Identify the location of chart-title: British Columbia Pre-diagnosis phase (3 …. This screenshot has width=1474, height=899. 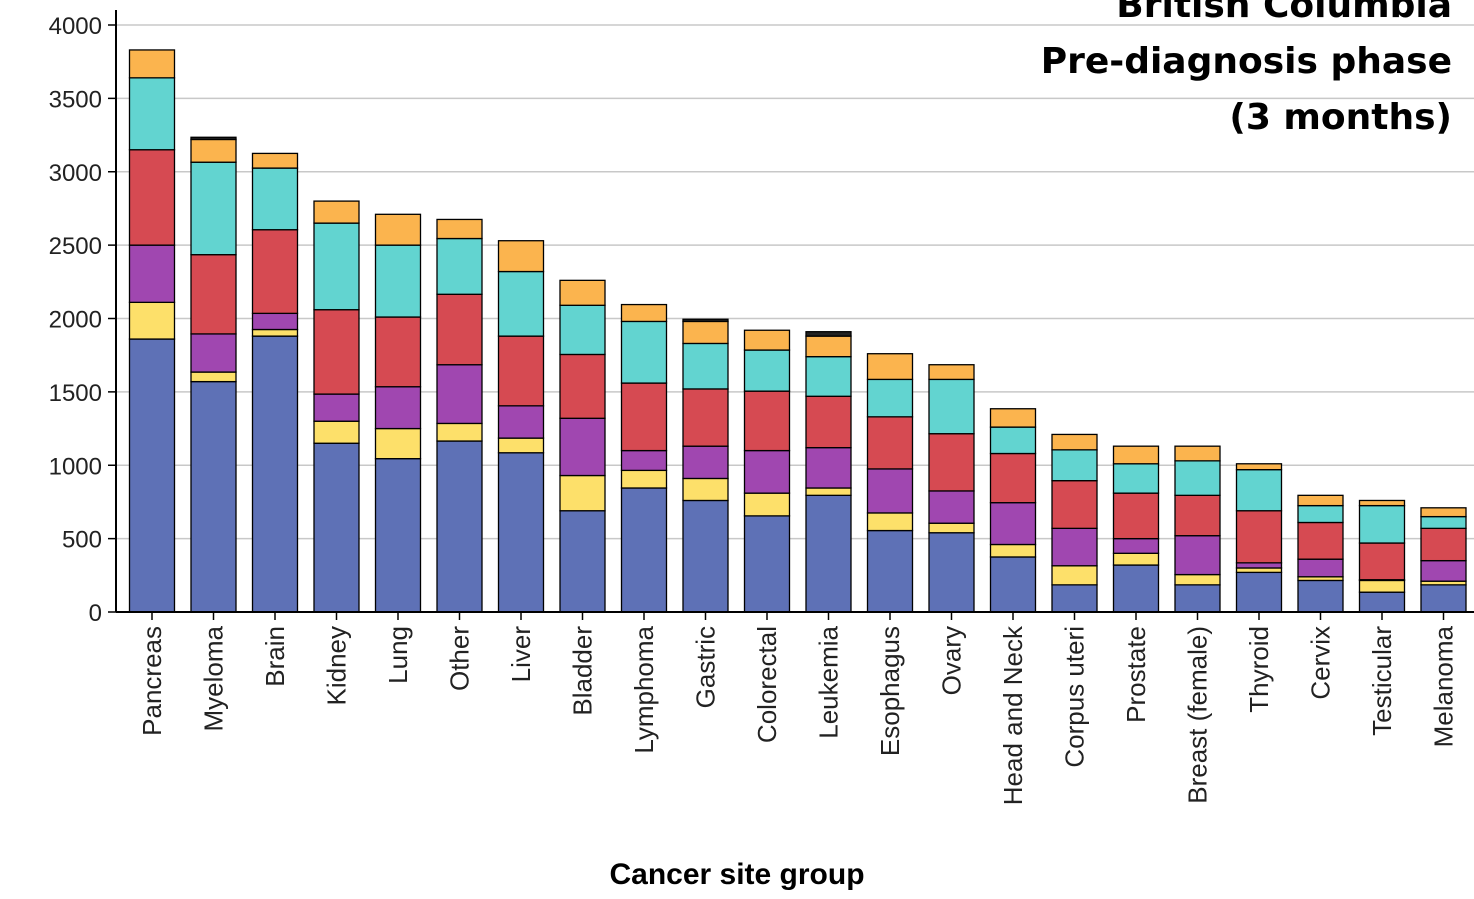
(1246, 73).